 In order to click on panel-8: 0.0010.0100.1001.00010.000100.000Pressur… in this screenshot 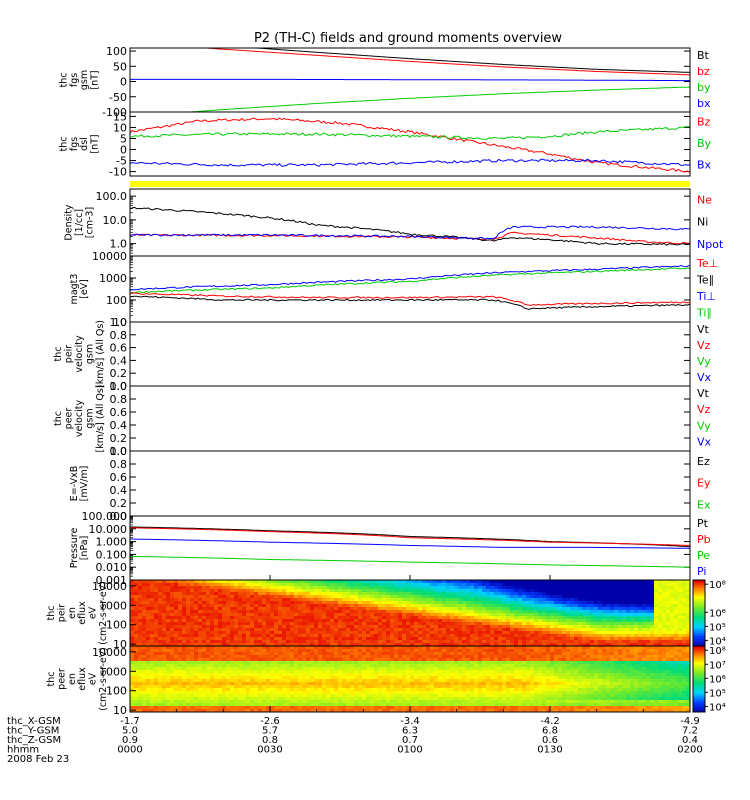, I will do `click(390, 548)`.